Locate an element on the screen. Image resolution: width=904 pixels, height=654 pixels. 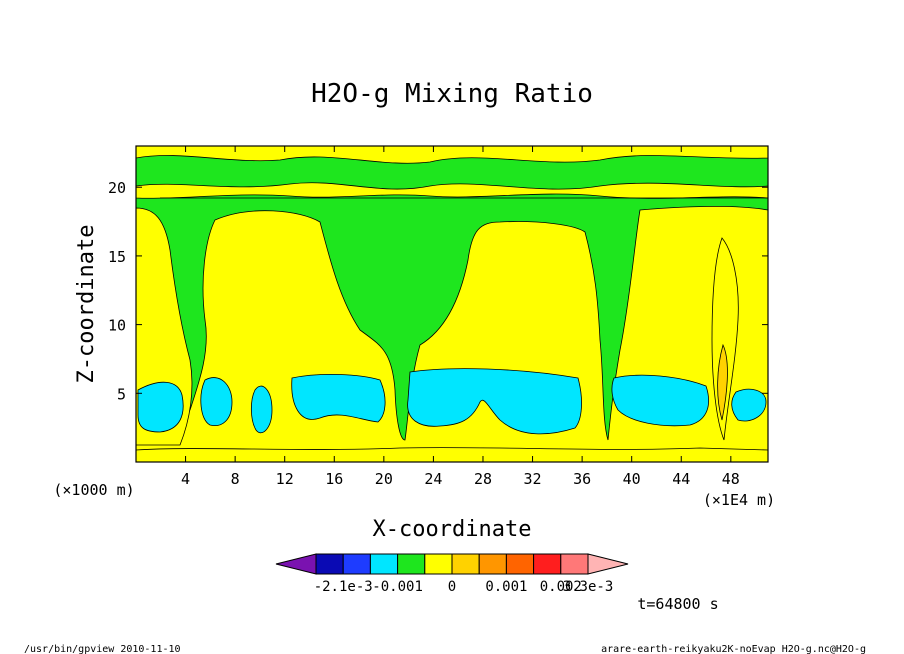
x-tick-label: 24 is located at coordinates (433, 479).